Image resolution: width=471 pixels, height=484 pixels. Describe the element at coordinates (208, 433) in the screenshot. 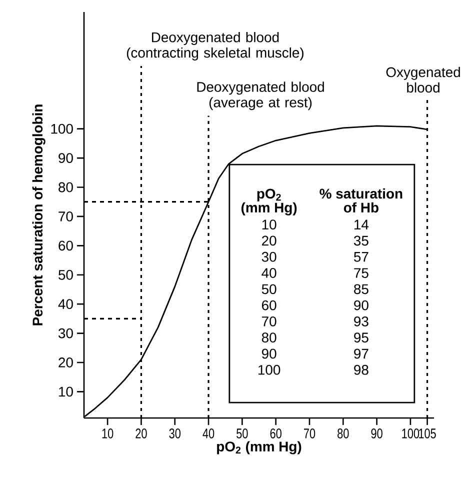

I see `x-tick-label: 40` at that location.